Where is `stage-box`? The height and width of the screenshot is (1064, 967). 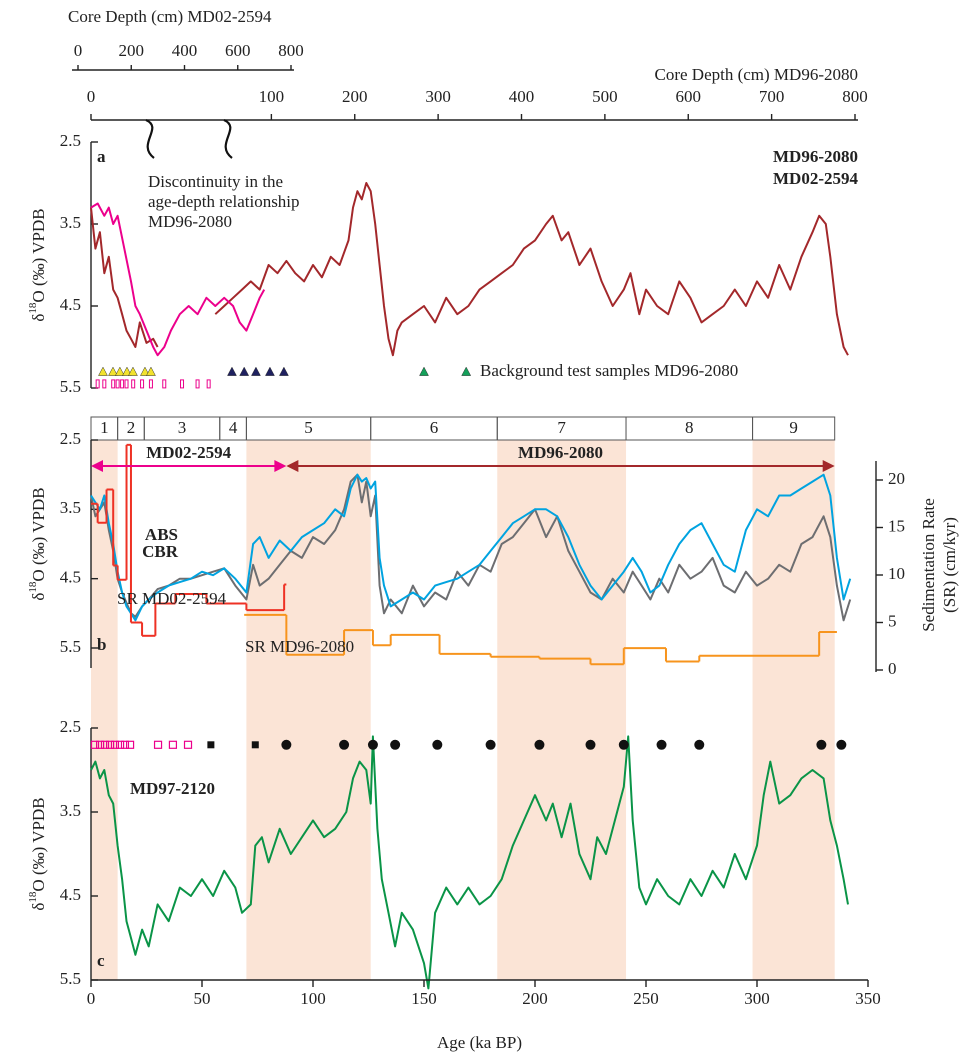
stage-box is located at coordinates (794, 428).